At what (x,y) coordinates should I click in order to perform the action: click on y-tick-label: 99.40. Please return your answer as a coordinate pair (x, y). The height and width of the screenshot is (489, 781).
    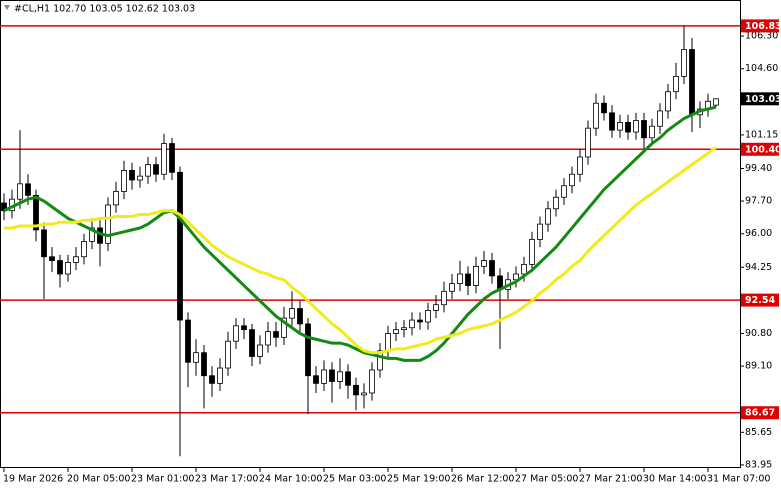
    Looking at the image, I should click on (758, 168).